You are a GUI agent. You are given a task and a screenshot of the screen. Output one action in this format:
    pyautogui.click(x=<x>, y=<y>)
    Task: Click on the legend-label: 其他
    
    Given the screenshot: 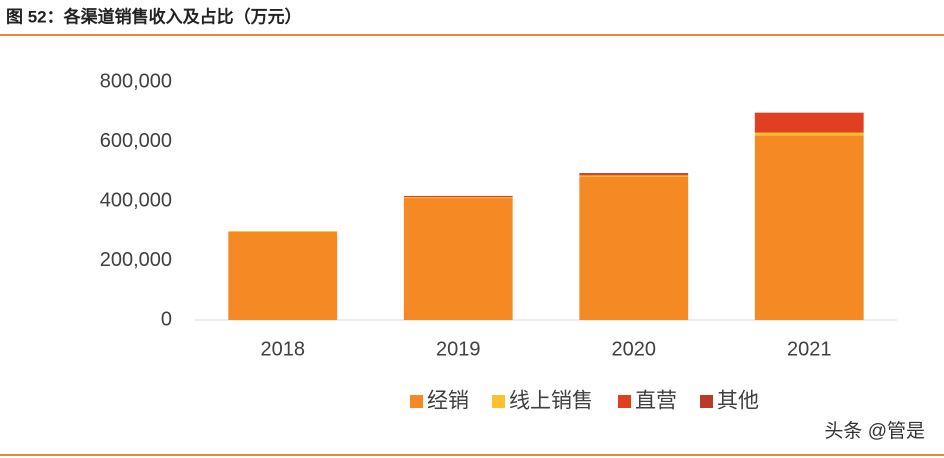 What is the action you would take?
    pyautogui.click(x=738, y=401)
    